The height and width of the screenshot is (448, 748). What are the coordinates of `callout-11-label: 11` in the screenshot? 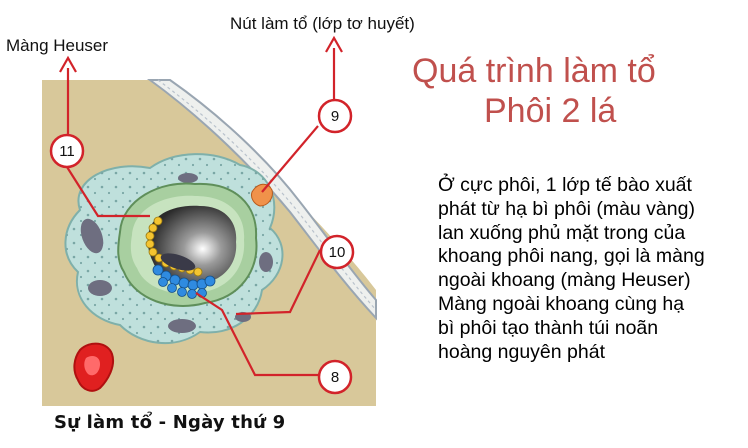 It's located at (67, 151).